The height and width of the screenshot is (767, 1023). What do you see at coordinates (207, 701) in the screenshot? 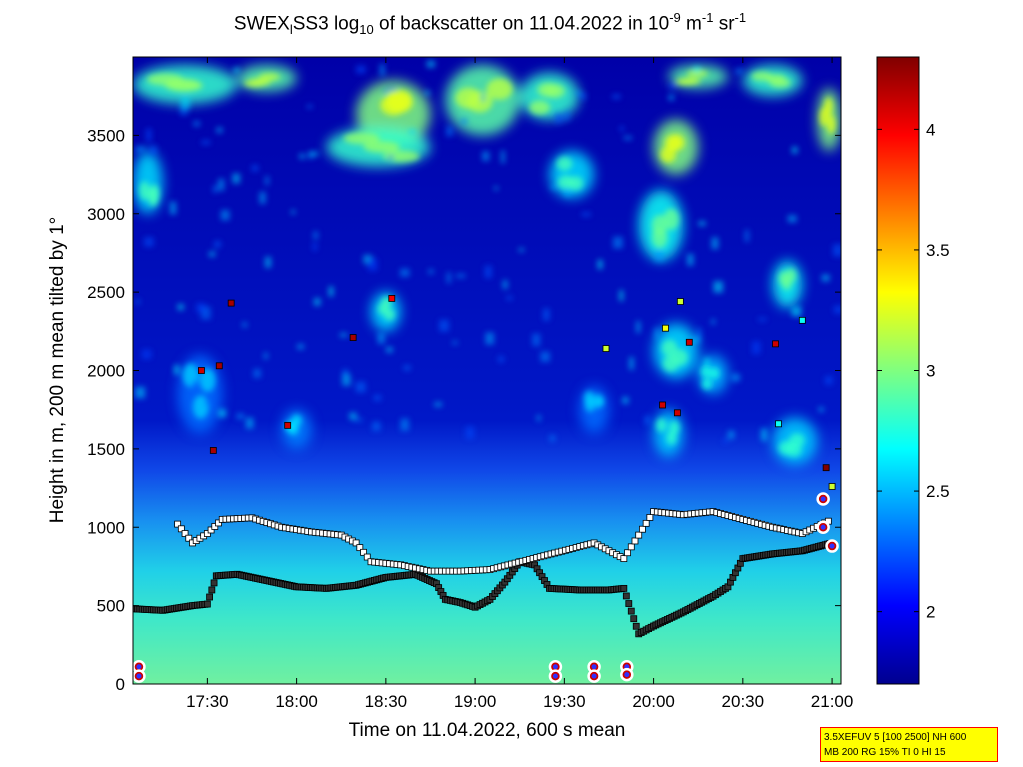
I see `x-tick-label: 17:30` at bounding box center [207, 701].